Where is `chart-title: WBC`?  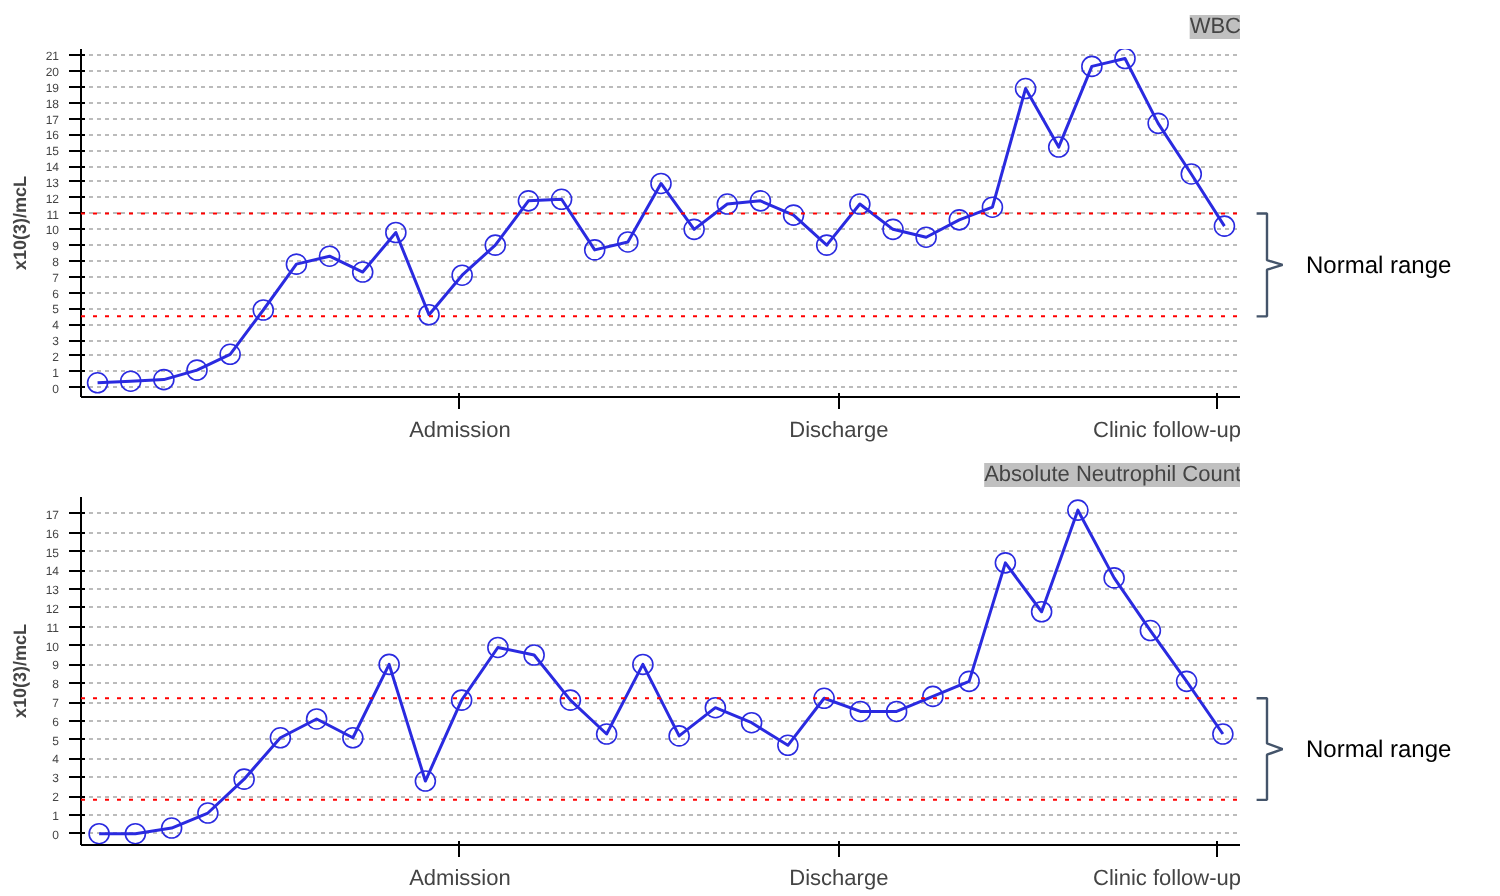
chart-title: WBC is located at coordinates (1215, 27).